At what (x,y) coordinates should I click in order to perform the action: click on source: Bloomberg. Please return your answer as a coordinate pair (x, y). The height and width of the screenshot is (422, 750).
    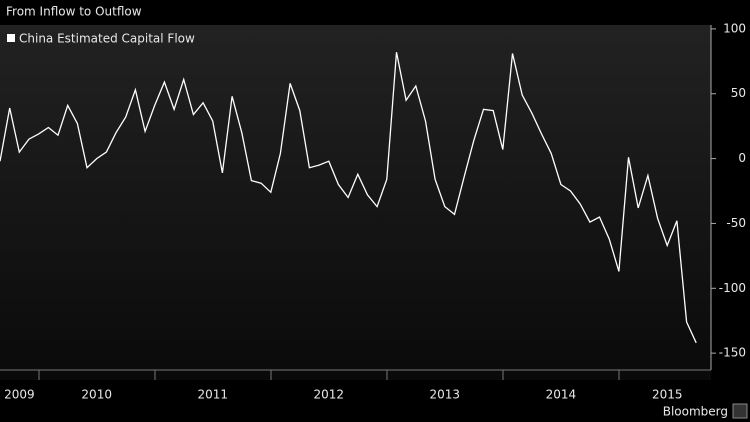
    Looking at the image, I should click on (695, 412).